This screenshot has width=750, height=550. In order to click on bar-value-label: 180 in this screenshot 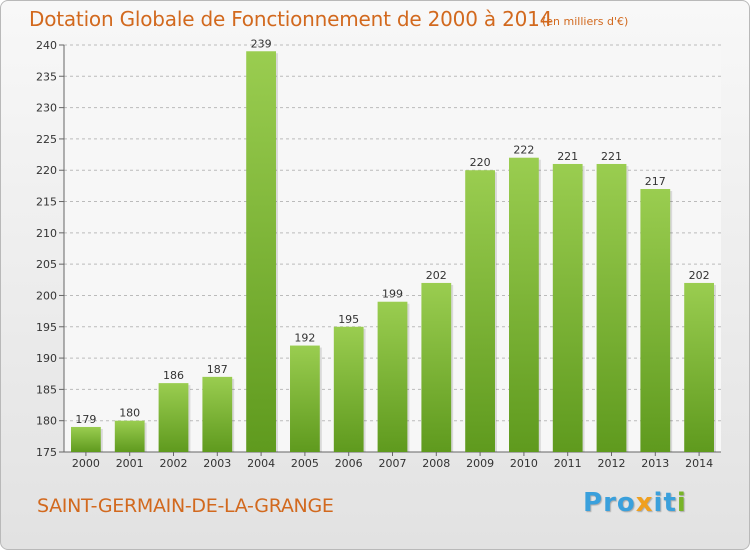, I will do `click(129, 413)`.